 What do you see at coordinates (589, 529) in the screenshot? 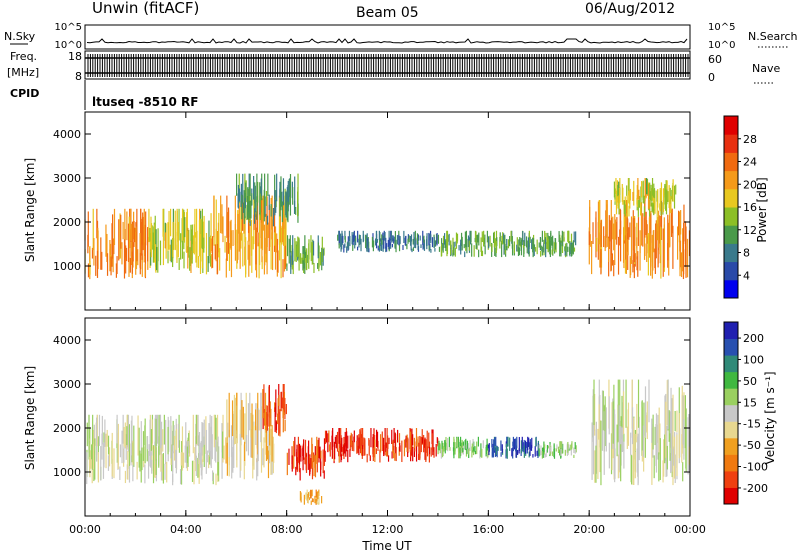
I see `x-tick-label: 20:00` at bounding box center [589, 529].